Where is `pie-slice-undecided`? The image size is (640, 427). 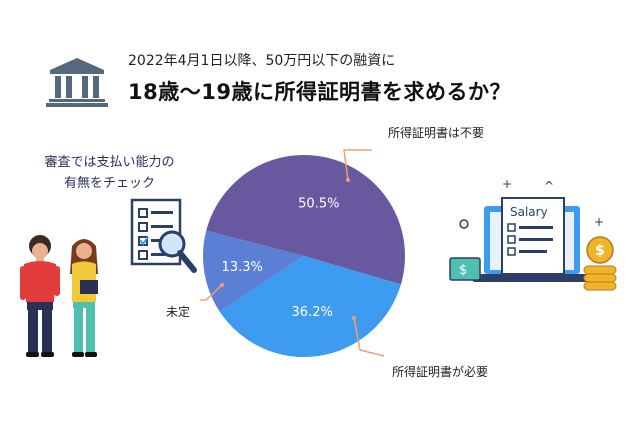 pie-slice-undecided is located at coordinates (253, 271).